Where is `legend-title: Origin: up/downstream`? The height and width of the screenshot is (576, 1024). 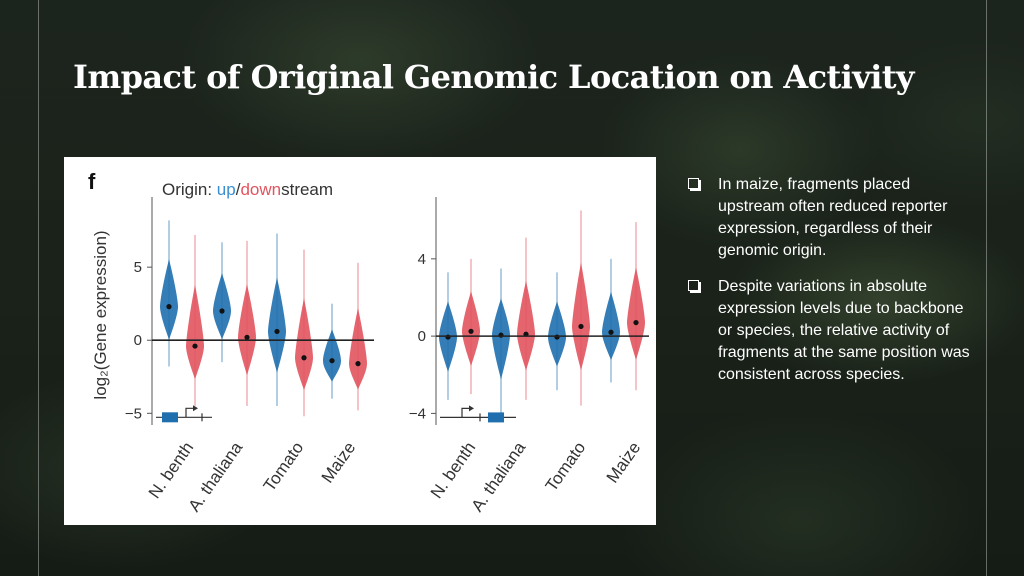
legend-title: Origin: up/downstream is located at coordinates (247, 189).